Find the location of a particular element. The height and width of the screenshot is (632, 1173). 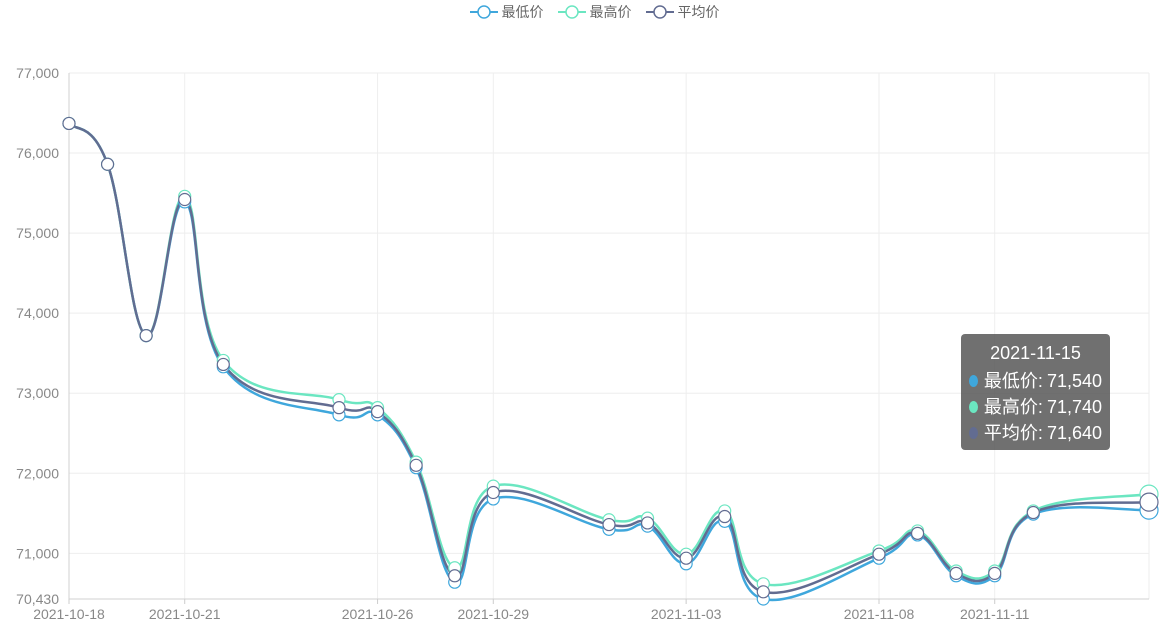

tooltip-row-avg: 平均价: 71,640 is located at coordinates (1035, 433).